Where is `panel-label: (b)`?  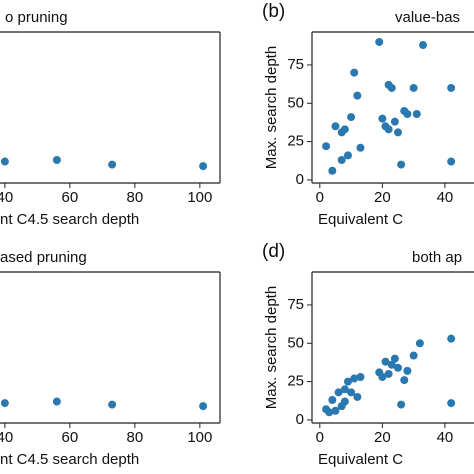
panel-label: (b) is located at coordinates (273, 11).